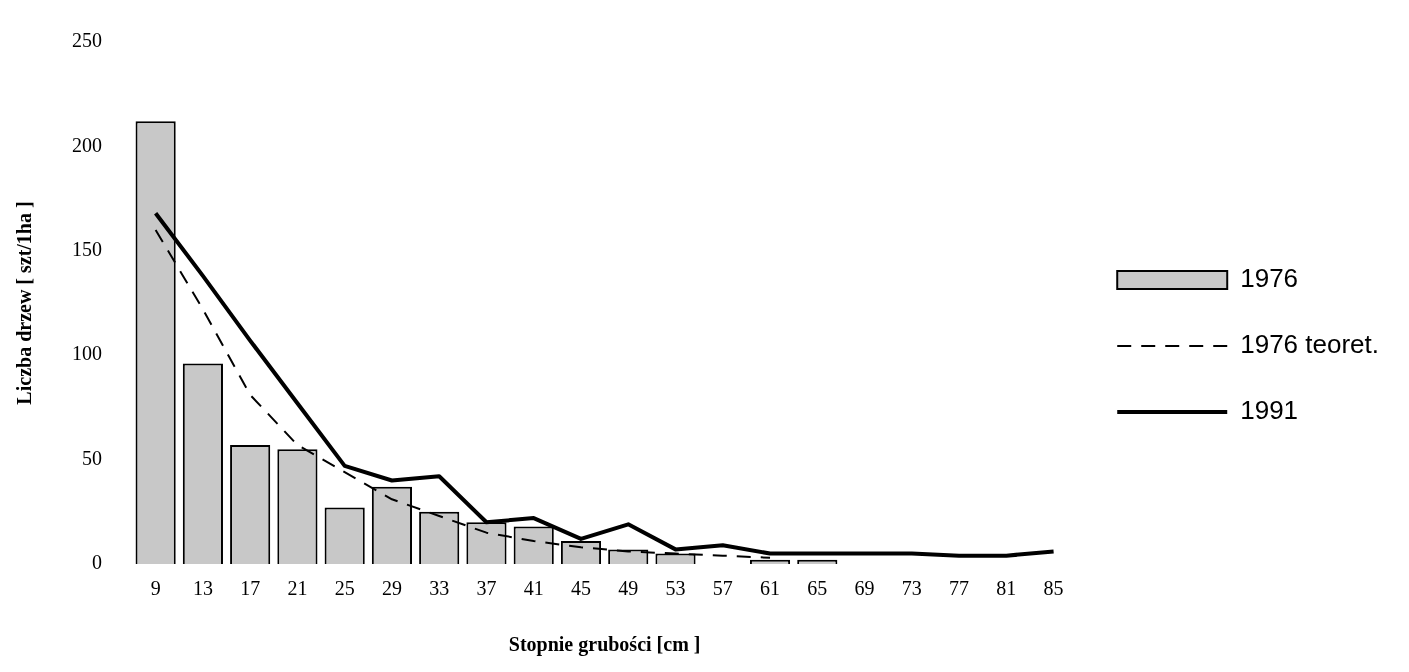  I want to click on x-tick-label: 77, so click(959, 588).